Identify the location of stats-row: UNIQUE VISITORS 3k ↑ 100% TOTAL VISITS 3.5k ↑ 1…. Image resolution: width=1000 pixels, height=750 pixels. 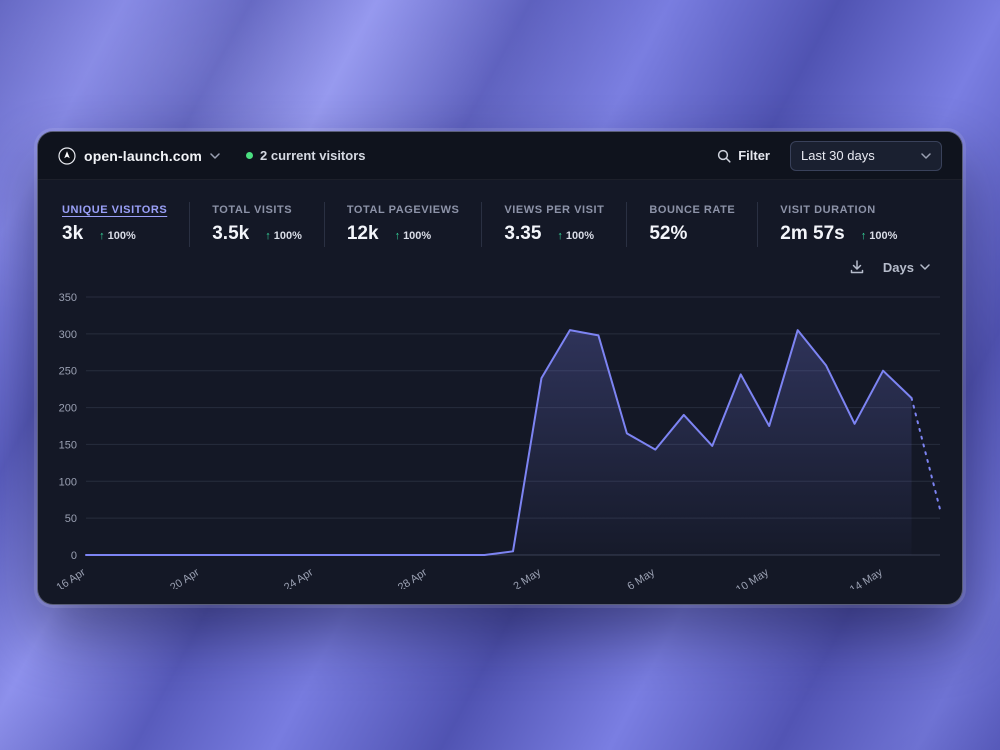
(500, 217).